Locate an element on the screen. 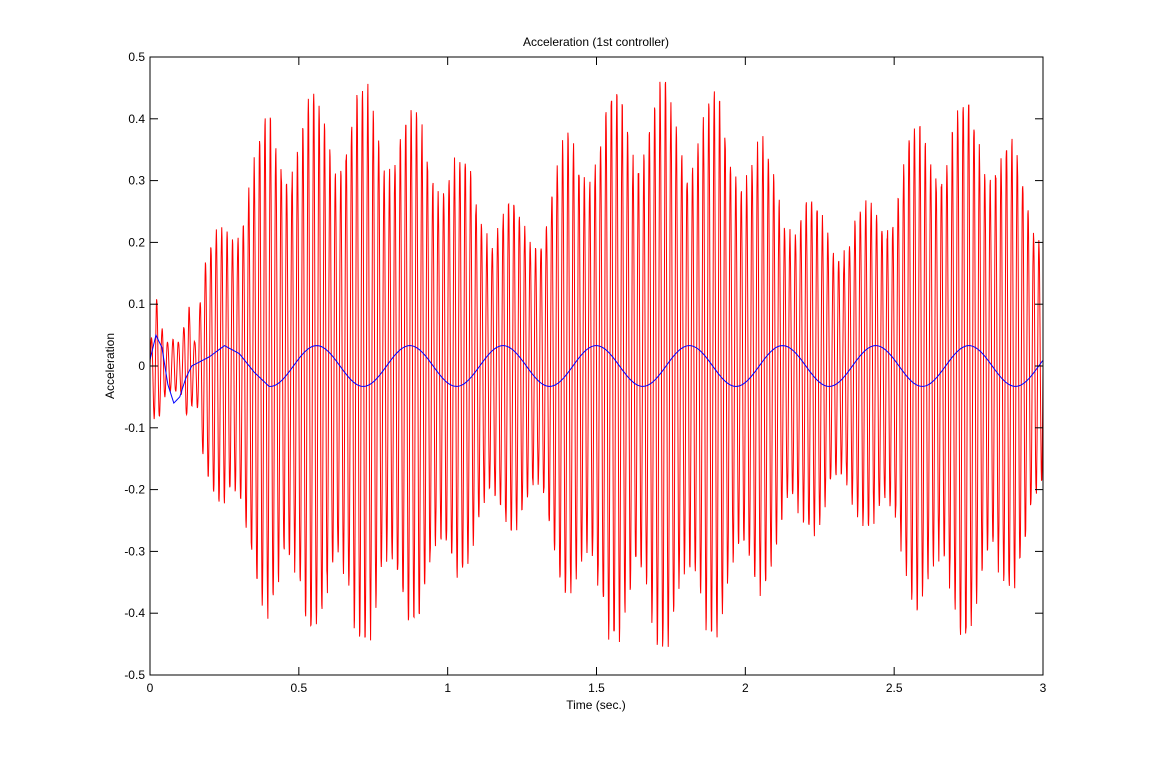 The height and width of the screenshot is (760, 1153). chart-title: Acceleration (1st controller) is located at coordinates (596, 42).